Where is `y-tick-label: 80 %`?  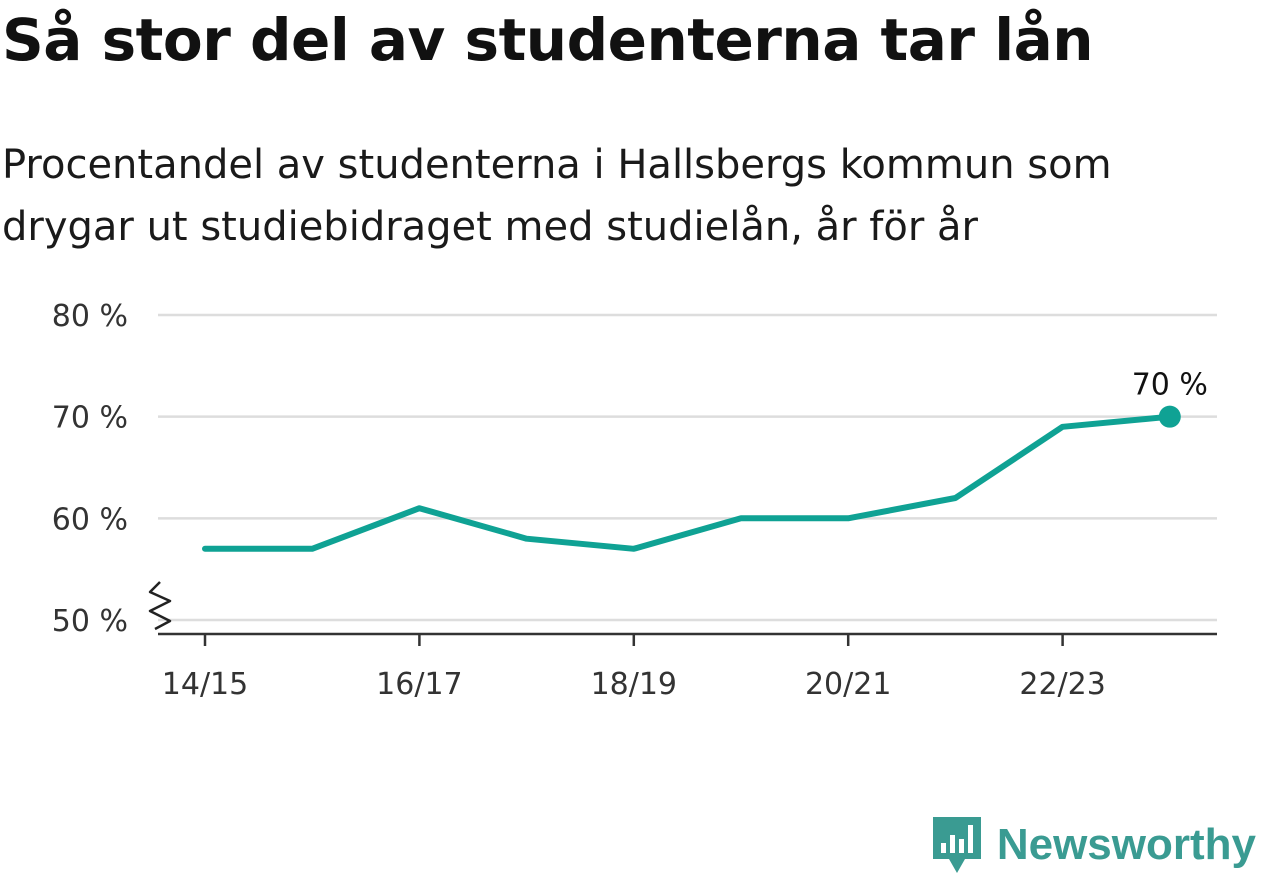 y-tick-label: 80 % is located at coordinates (90, 316).